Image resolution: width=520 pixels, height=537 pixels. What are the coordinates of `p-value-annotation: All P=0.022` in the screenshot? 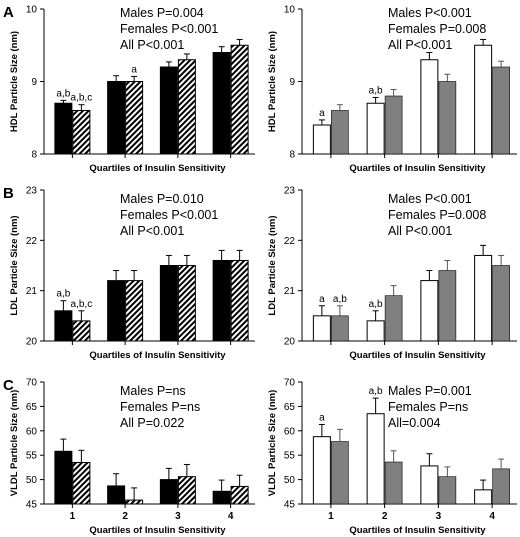 It's located at (152, 423).